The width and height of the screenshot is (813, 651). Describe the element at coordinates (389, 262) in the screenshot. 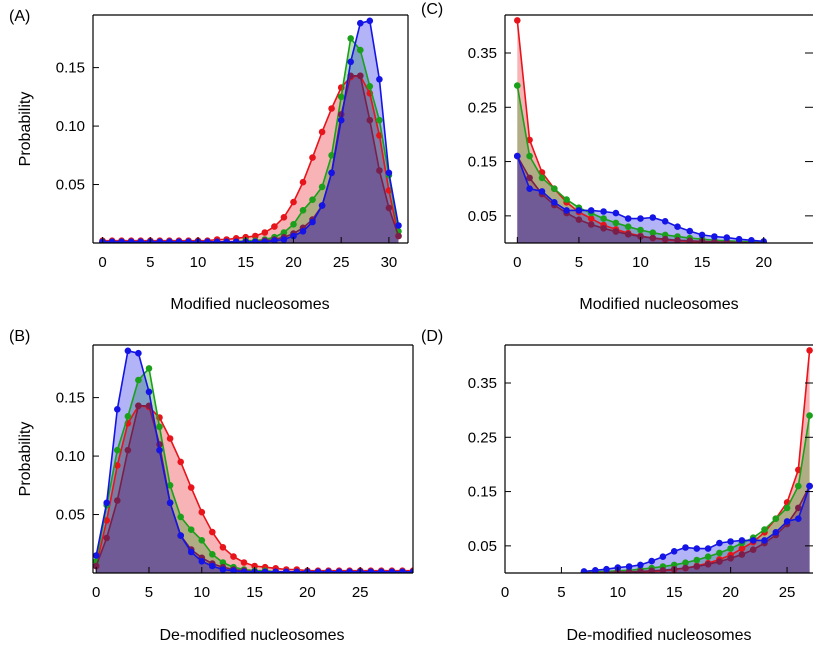

I see `x-tick-label: 30` at that location.